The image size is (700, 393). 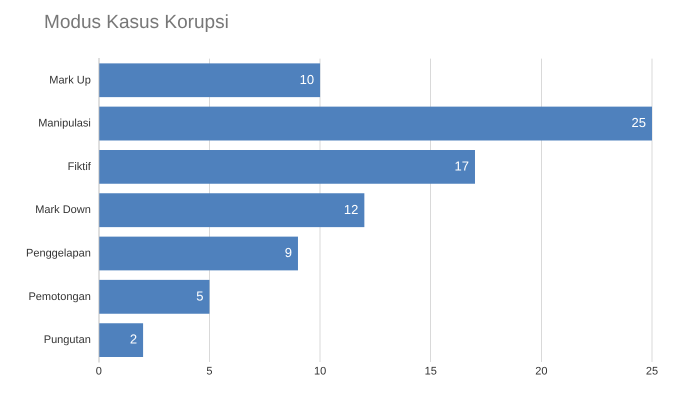 I want to click on y-tick-label: Mark Down, so click(x=63, y=210).